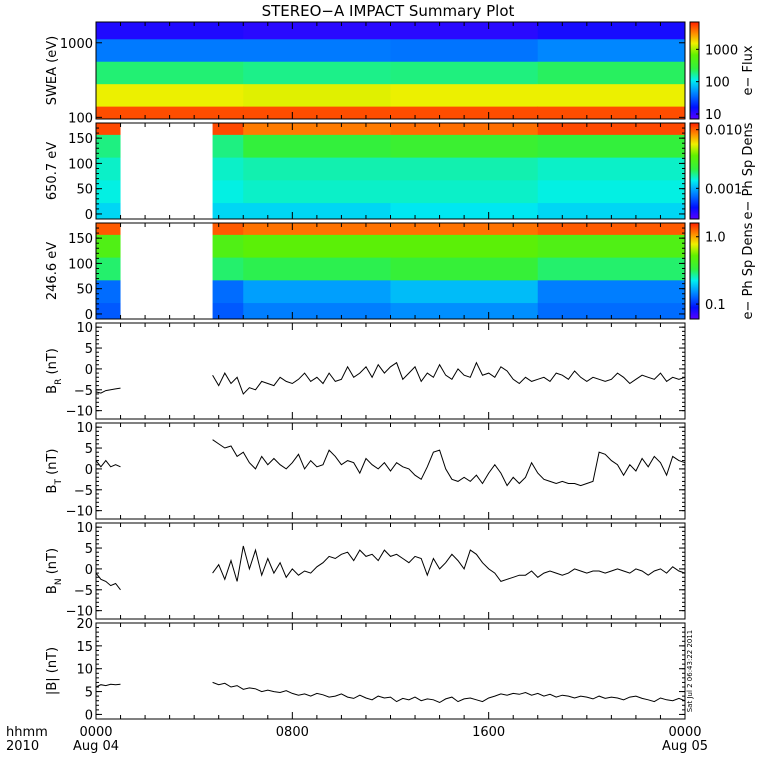 The width and height of the screenshot is (780, 780). What do you see at coordinates (748, 70) in the screenshot?
I see `colorbar-label: e− Flux` at bounding box center [748, 70].